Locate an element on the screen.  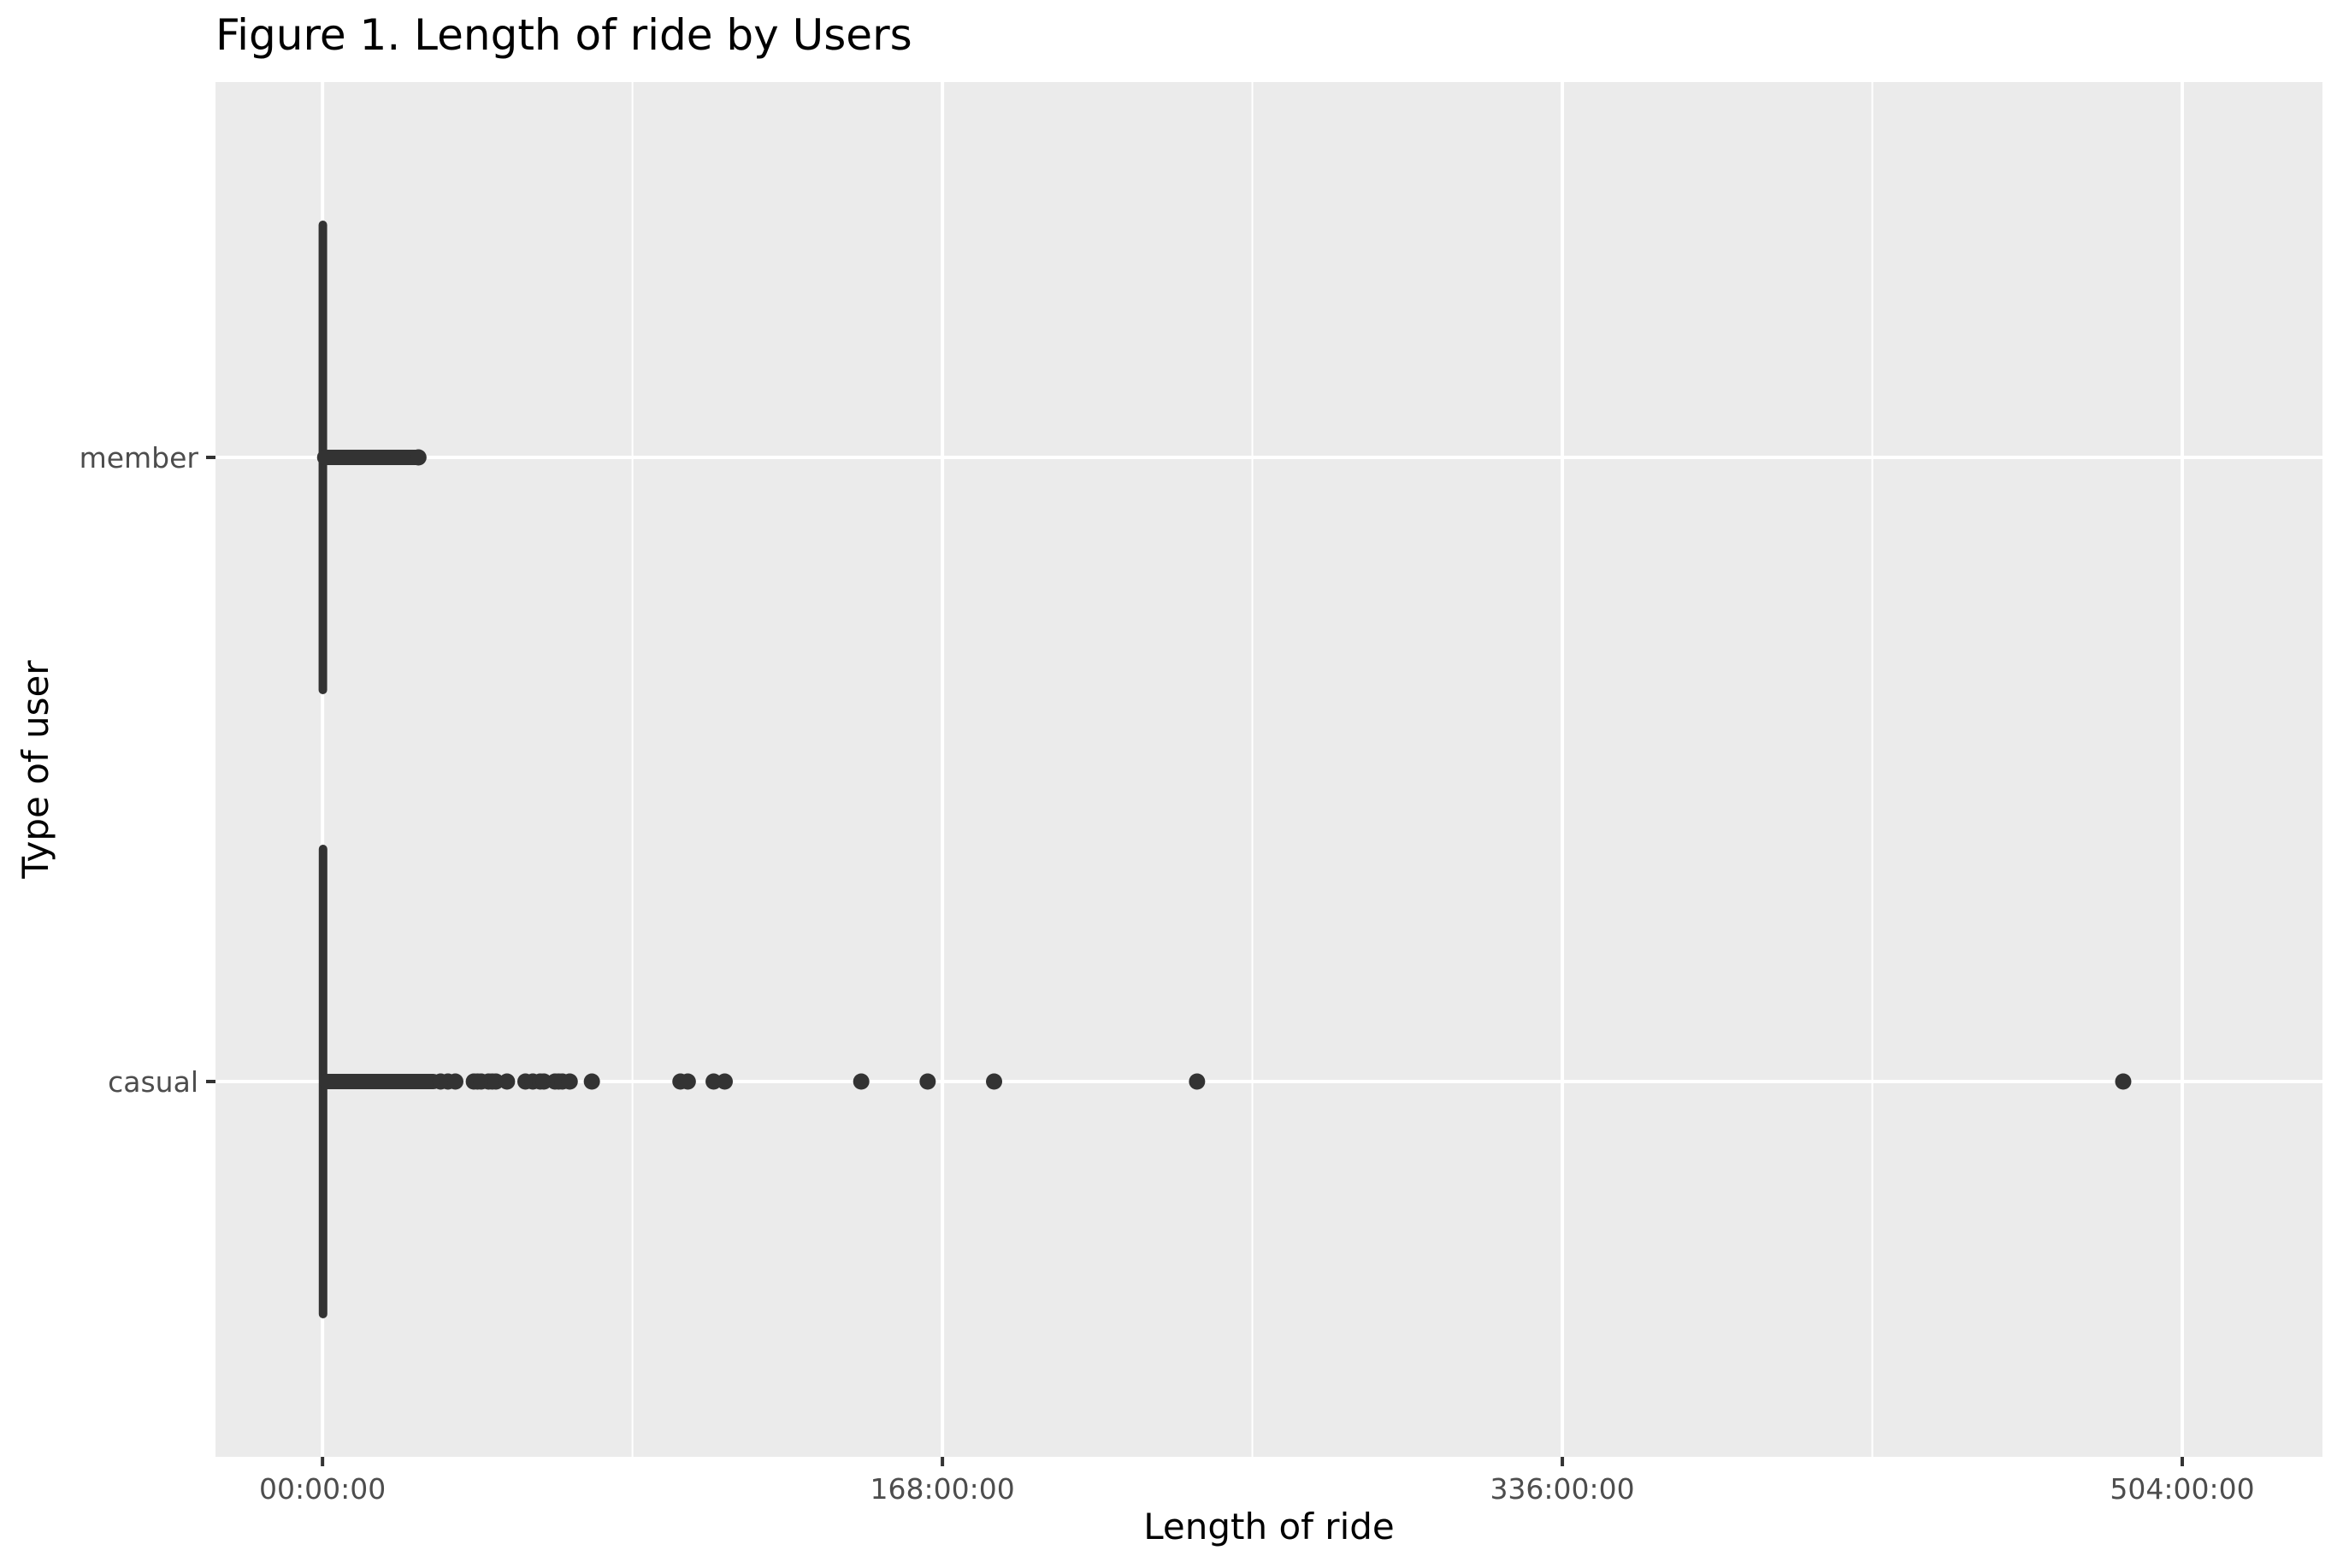
x-axis: 00:00:00 168:00:00 336:00:00 504:00:00 is located at coordinates (1257, 1481).